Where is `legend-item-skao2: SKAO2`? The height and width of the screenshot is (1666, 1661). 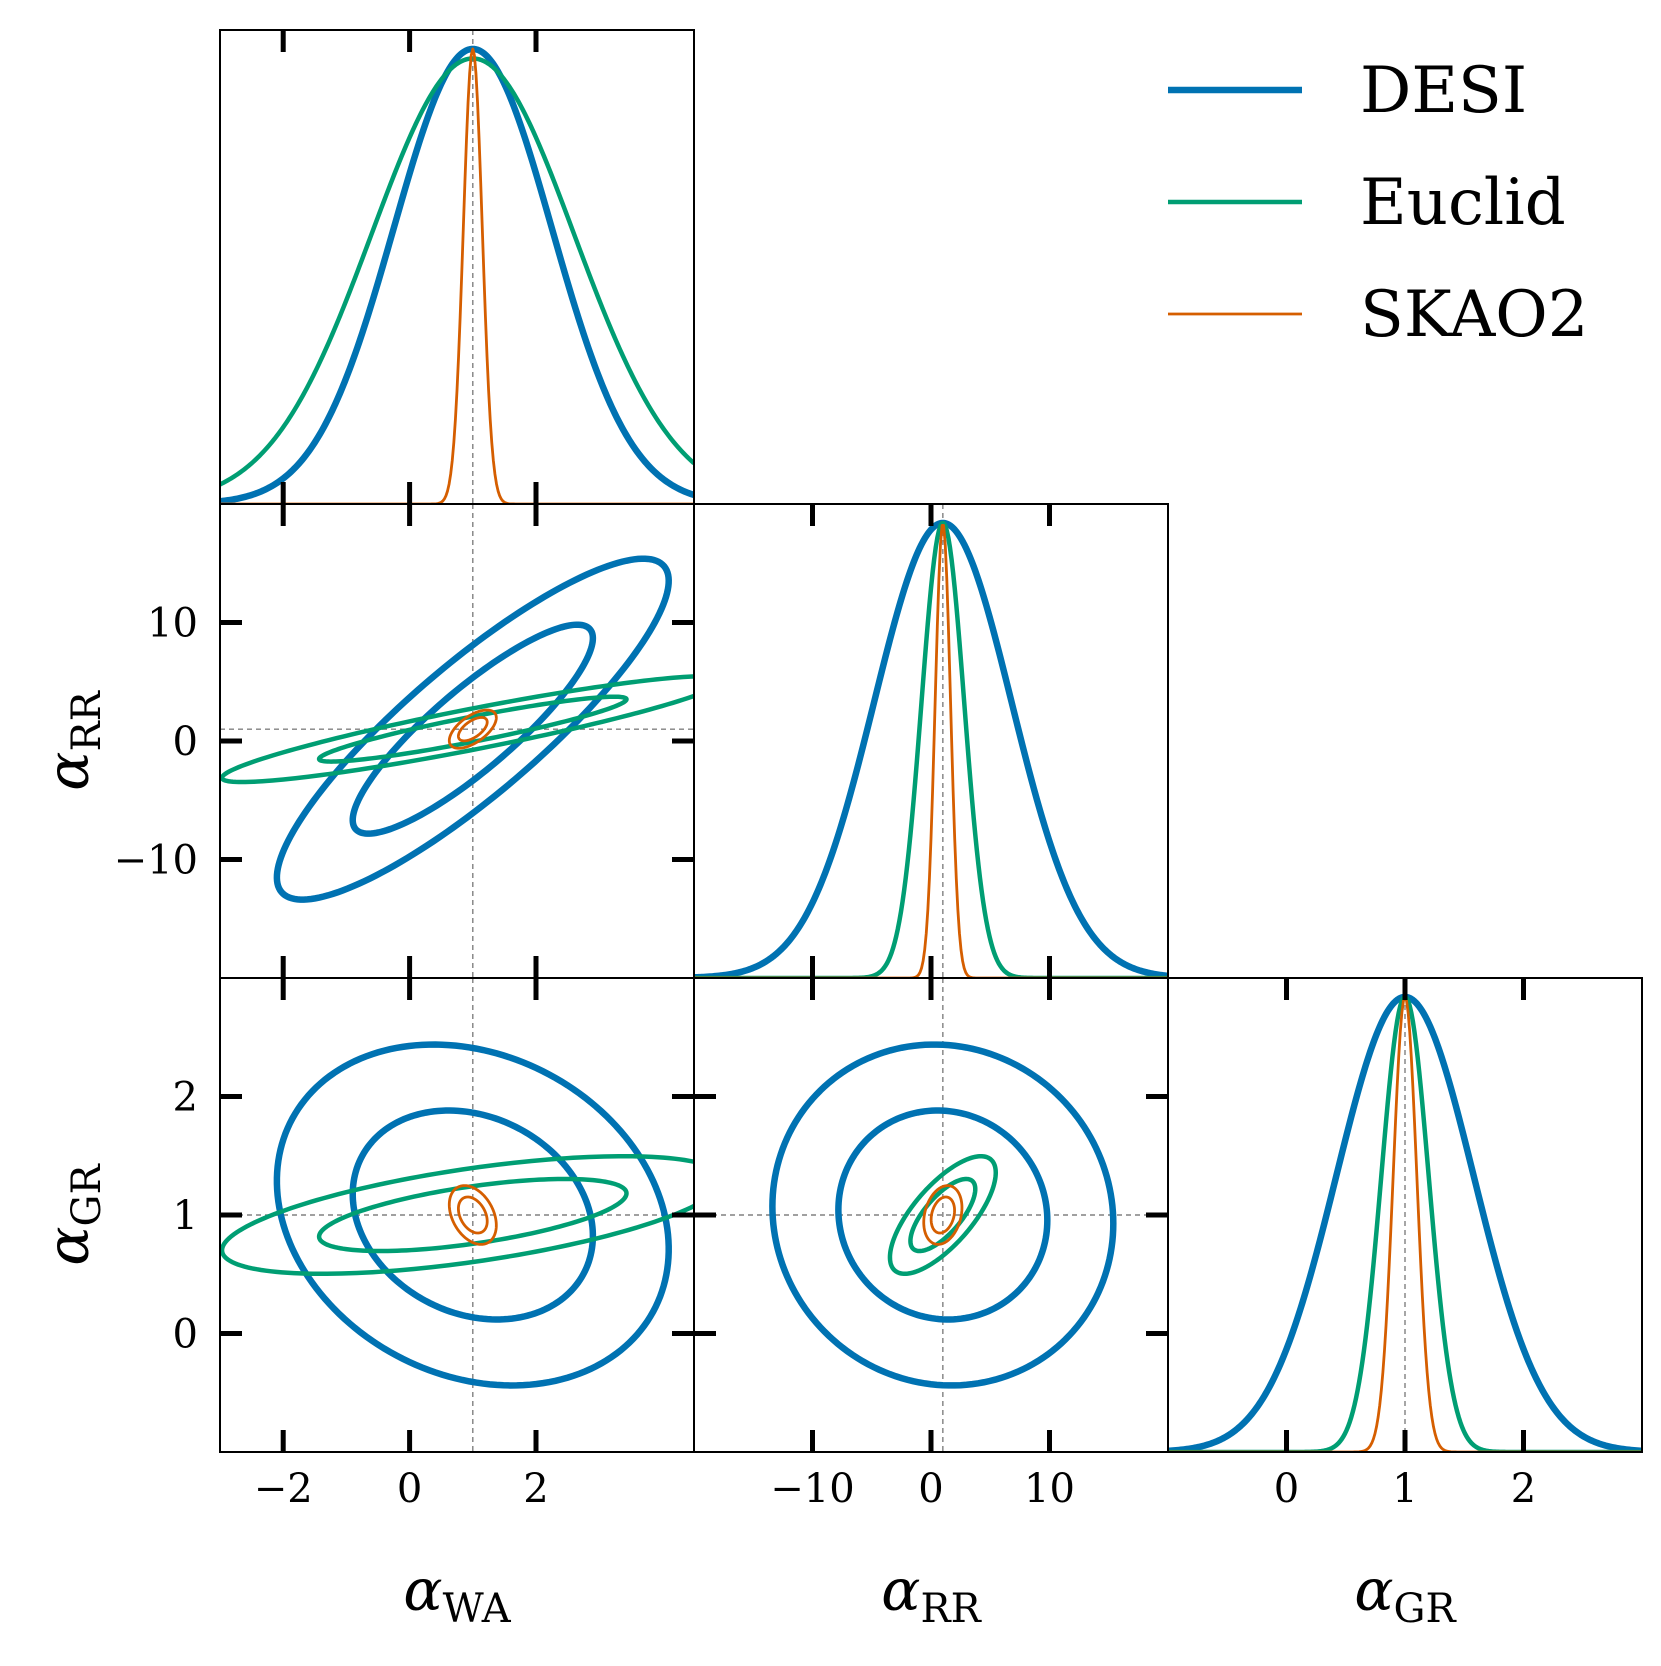 legend-item-skao2: SKAO2 is located at coordinates (1378, 315).